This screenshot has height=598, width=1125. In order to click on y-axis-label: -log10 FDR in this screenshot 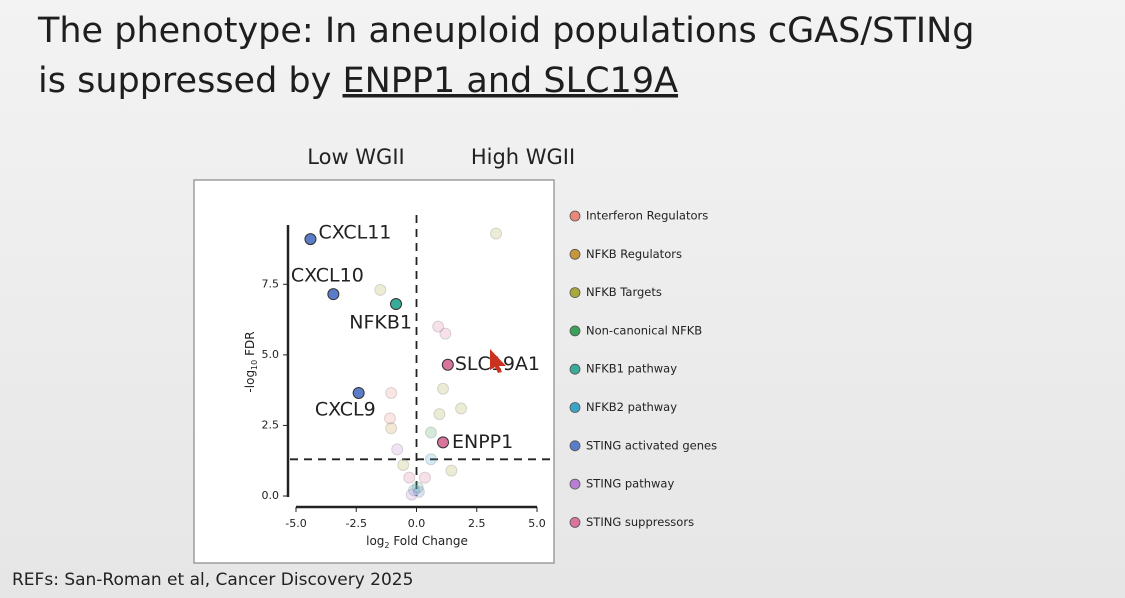, I will do `click(251, 361)`.